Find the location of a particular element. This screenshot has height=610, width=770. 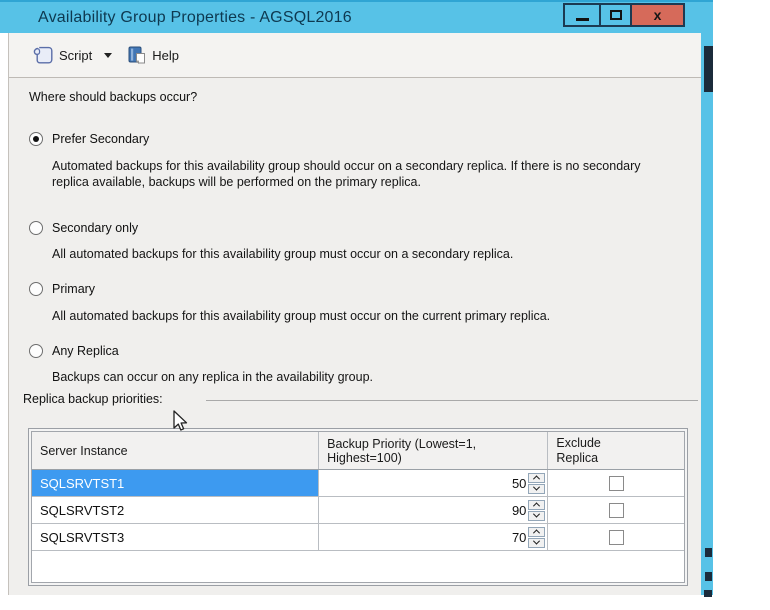

script-scroll-icon is located at coordinates (43, 55).